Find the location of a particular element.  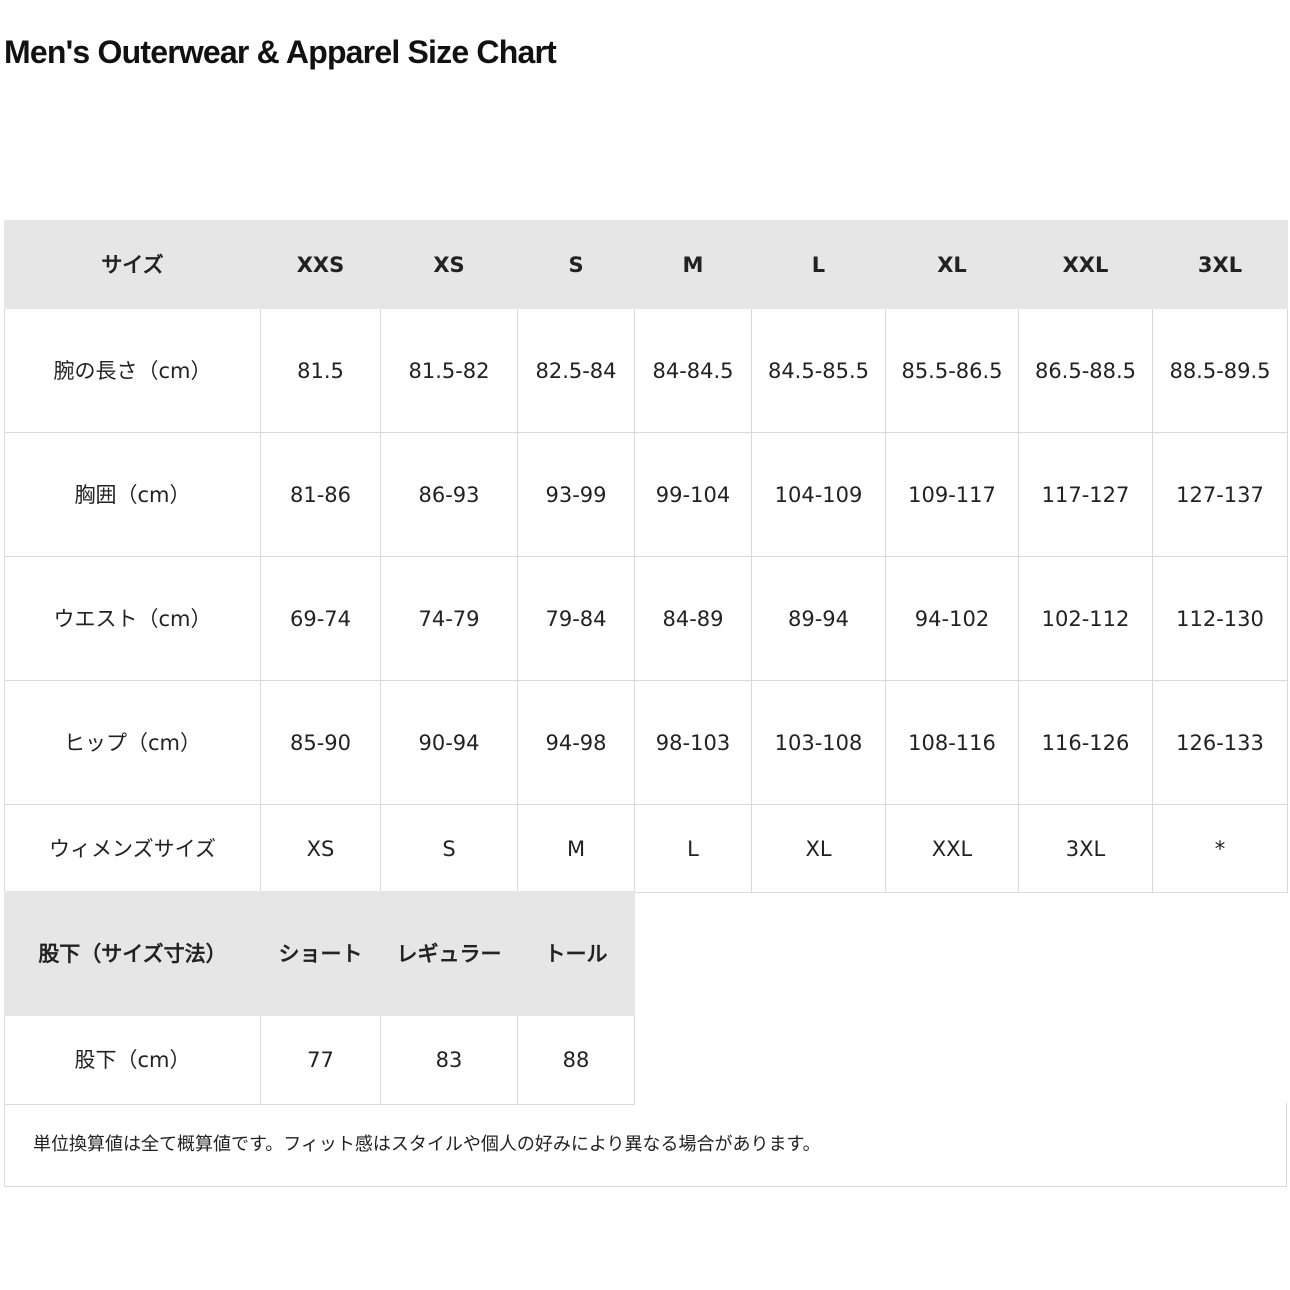

column-header: S is located at coordinates (576, 264).